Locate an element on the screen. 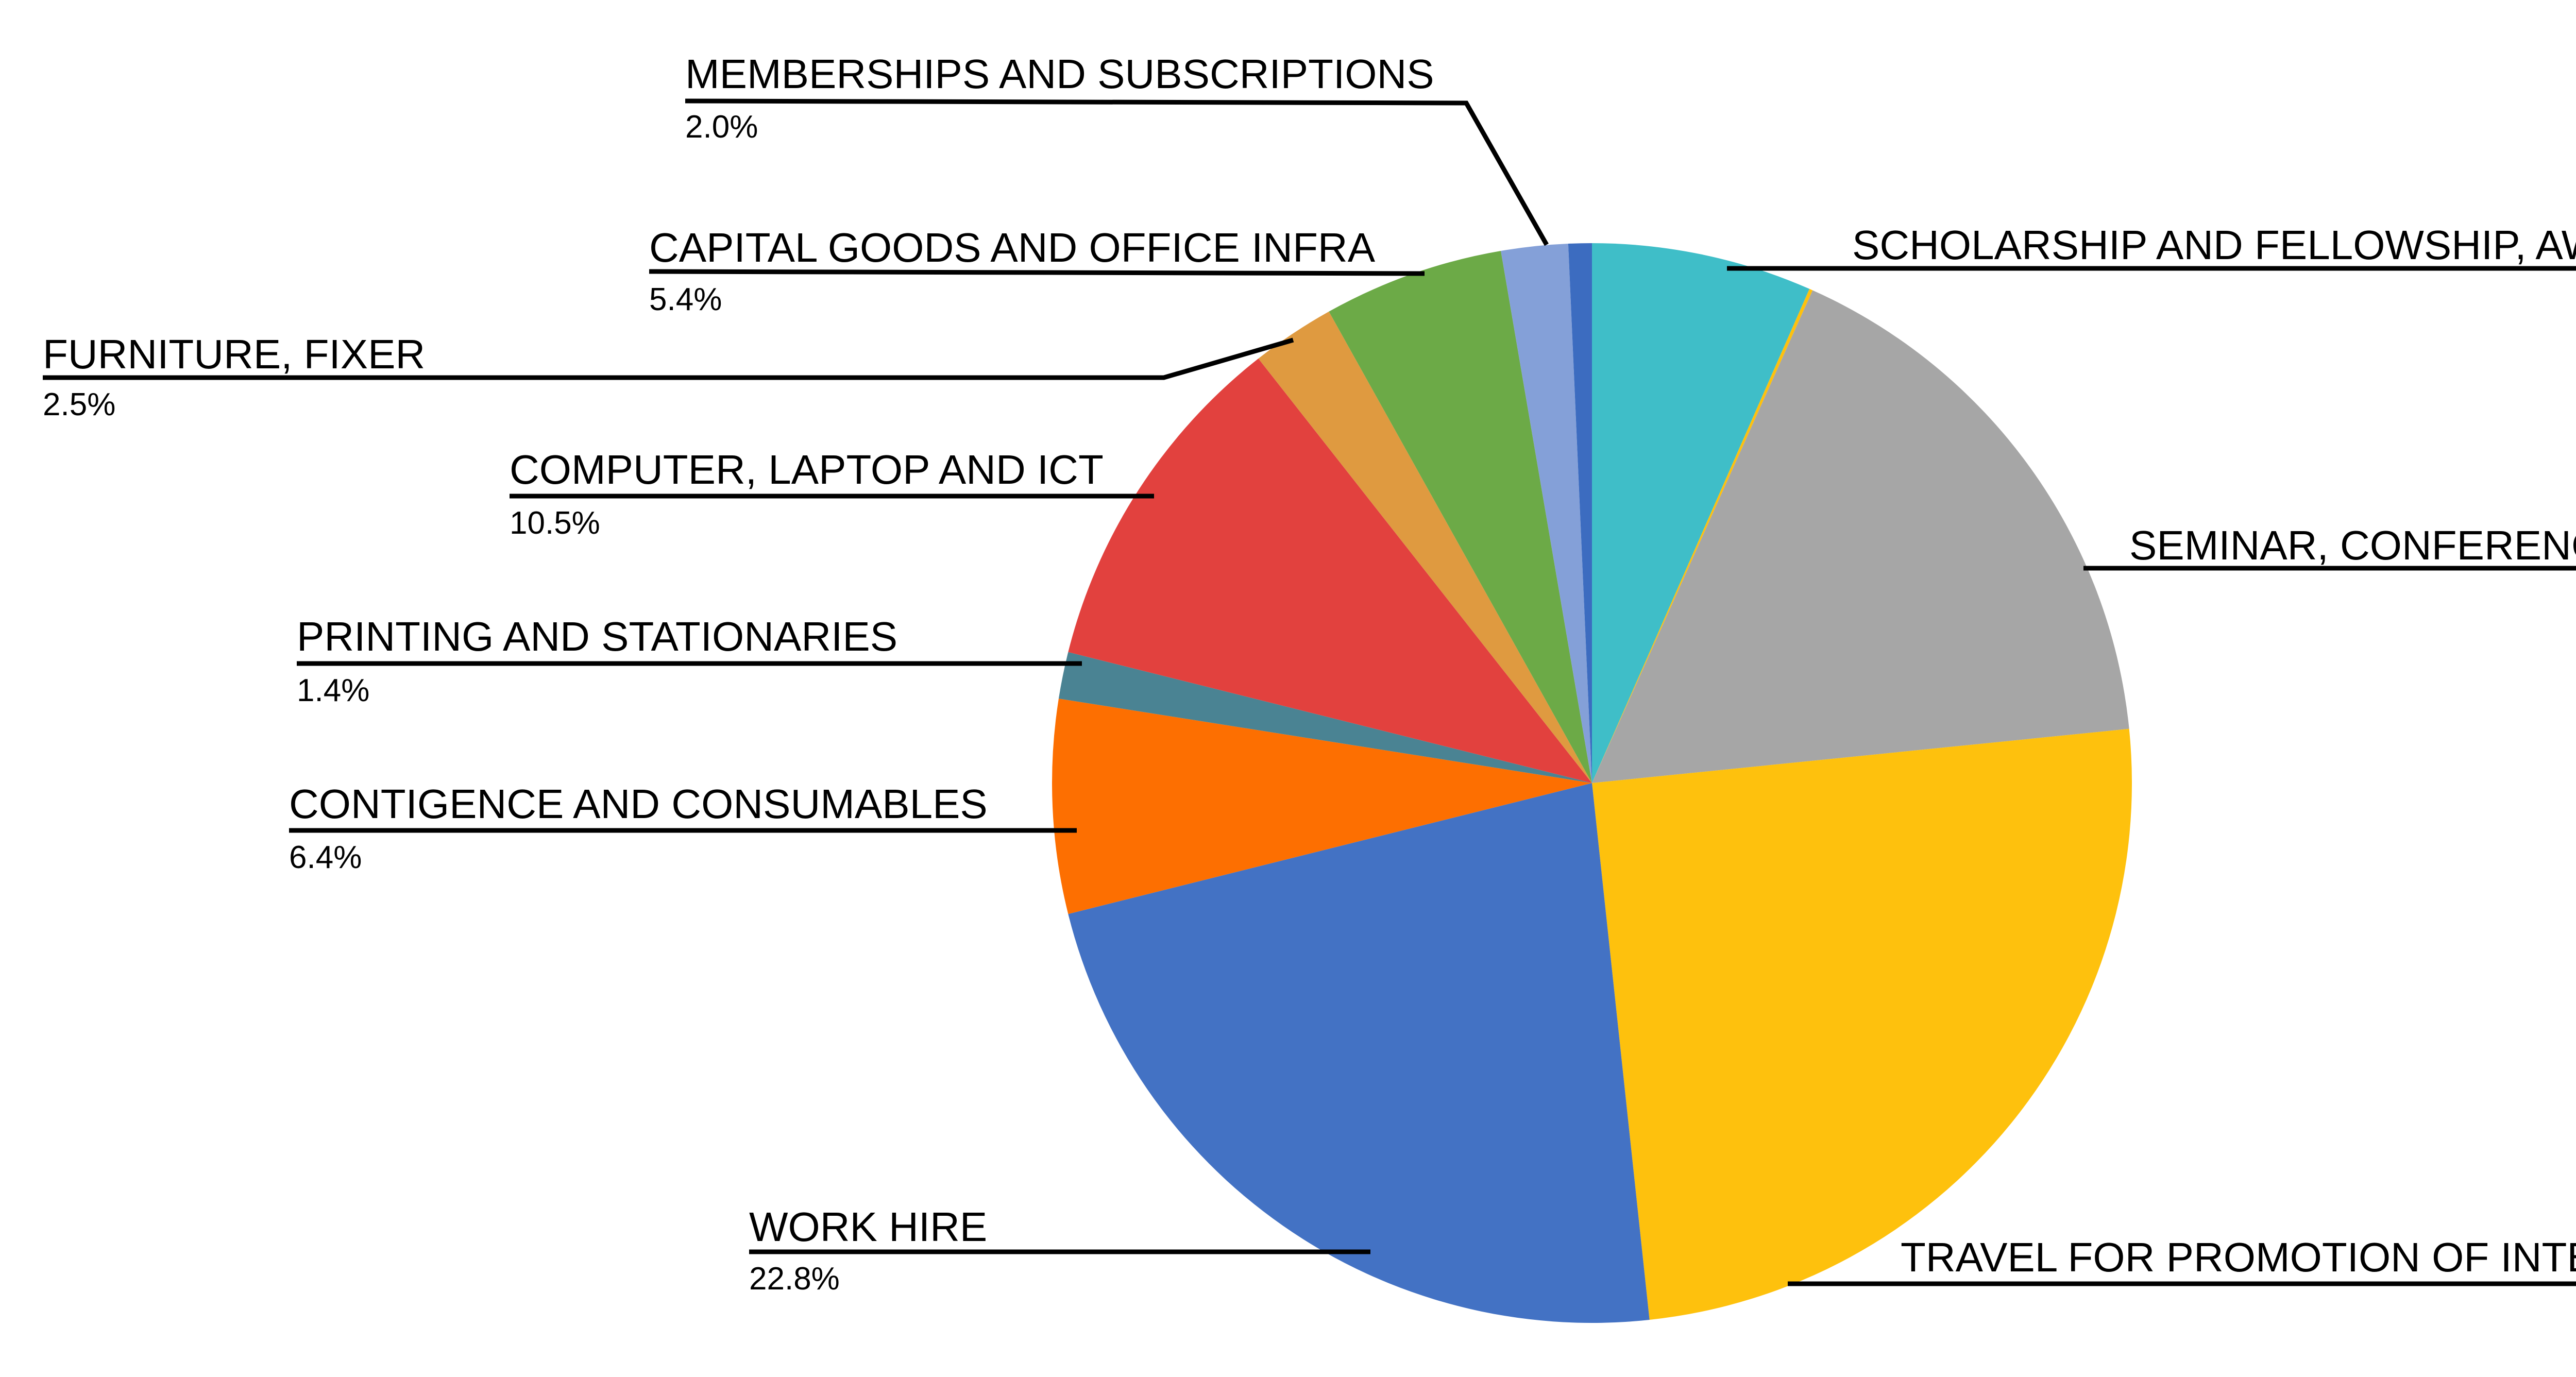  pie-slice-scholarship is located at coordinates (1701, 513).